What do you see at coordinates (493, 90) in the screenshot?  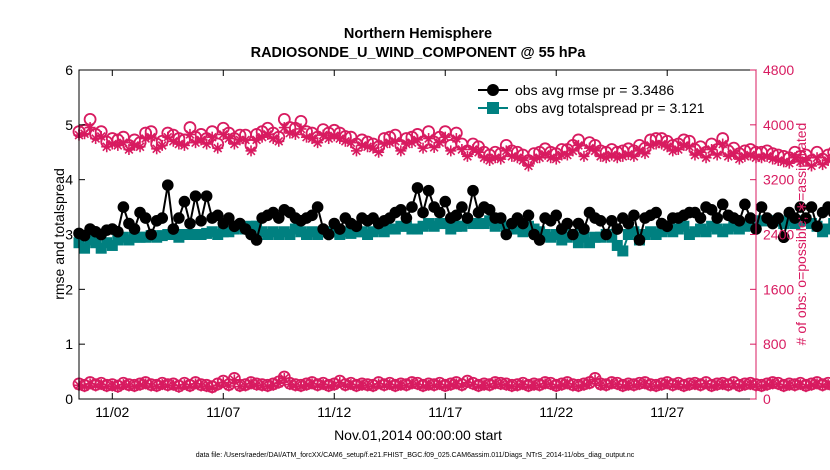 I see `legend-rmse-marker` at bounding box center [493, 90].